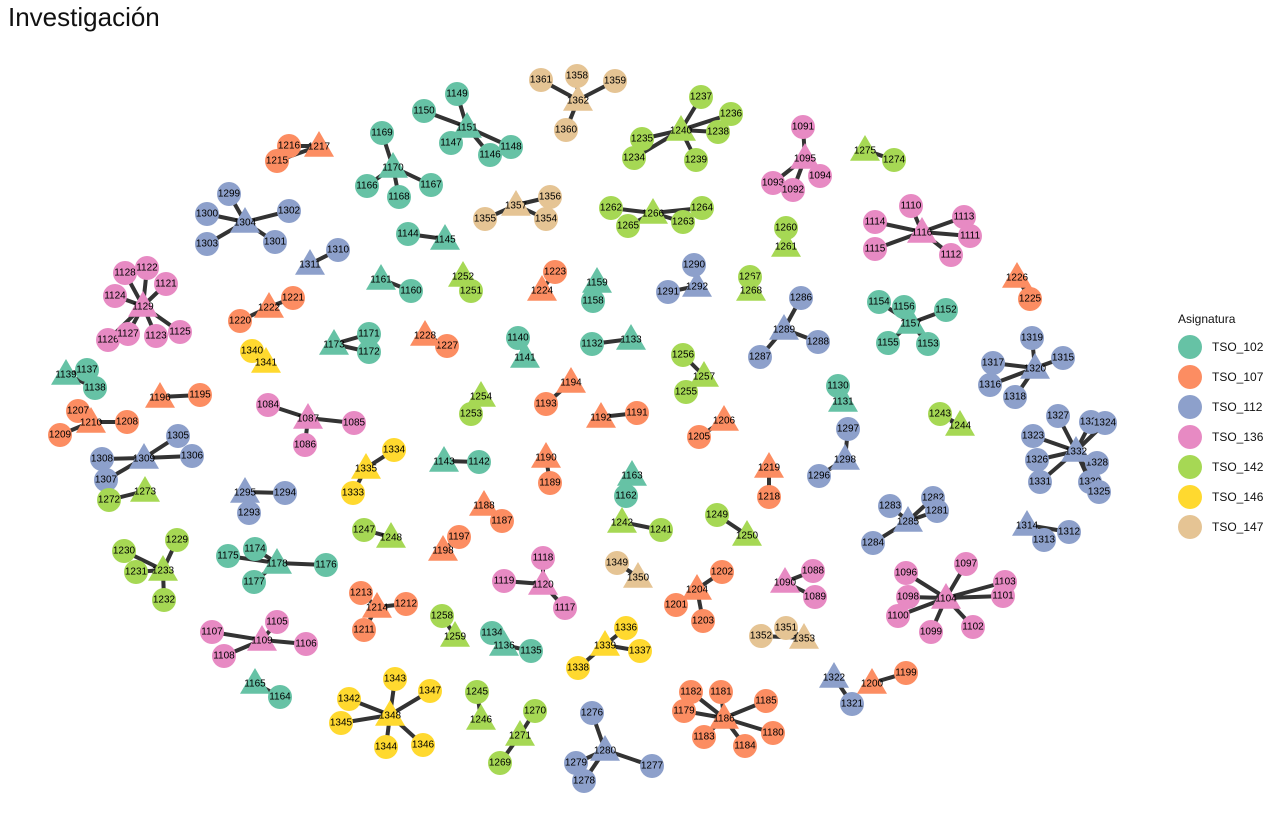 The image size is (1281, 823). I want to click on node-circle: 1337, so click(640, 651).